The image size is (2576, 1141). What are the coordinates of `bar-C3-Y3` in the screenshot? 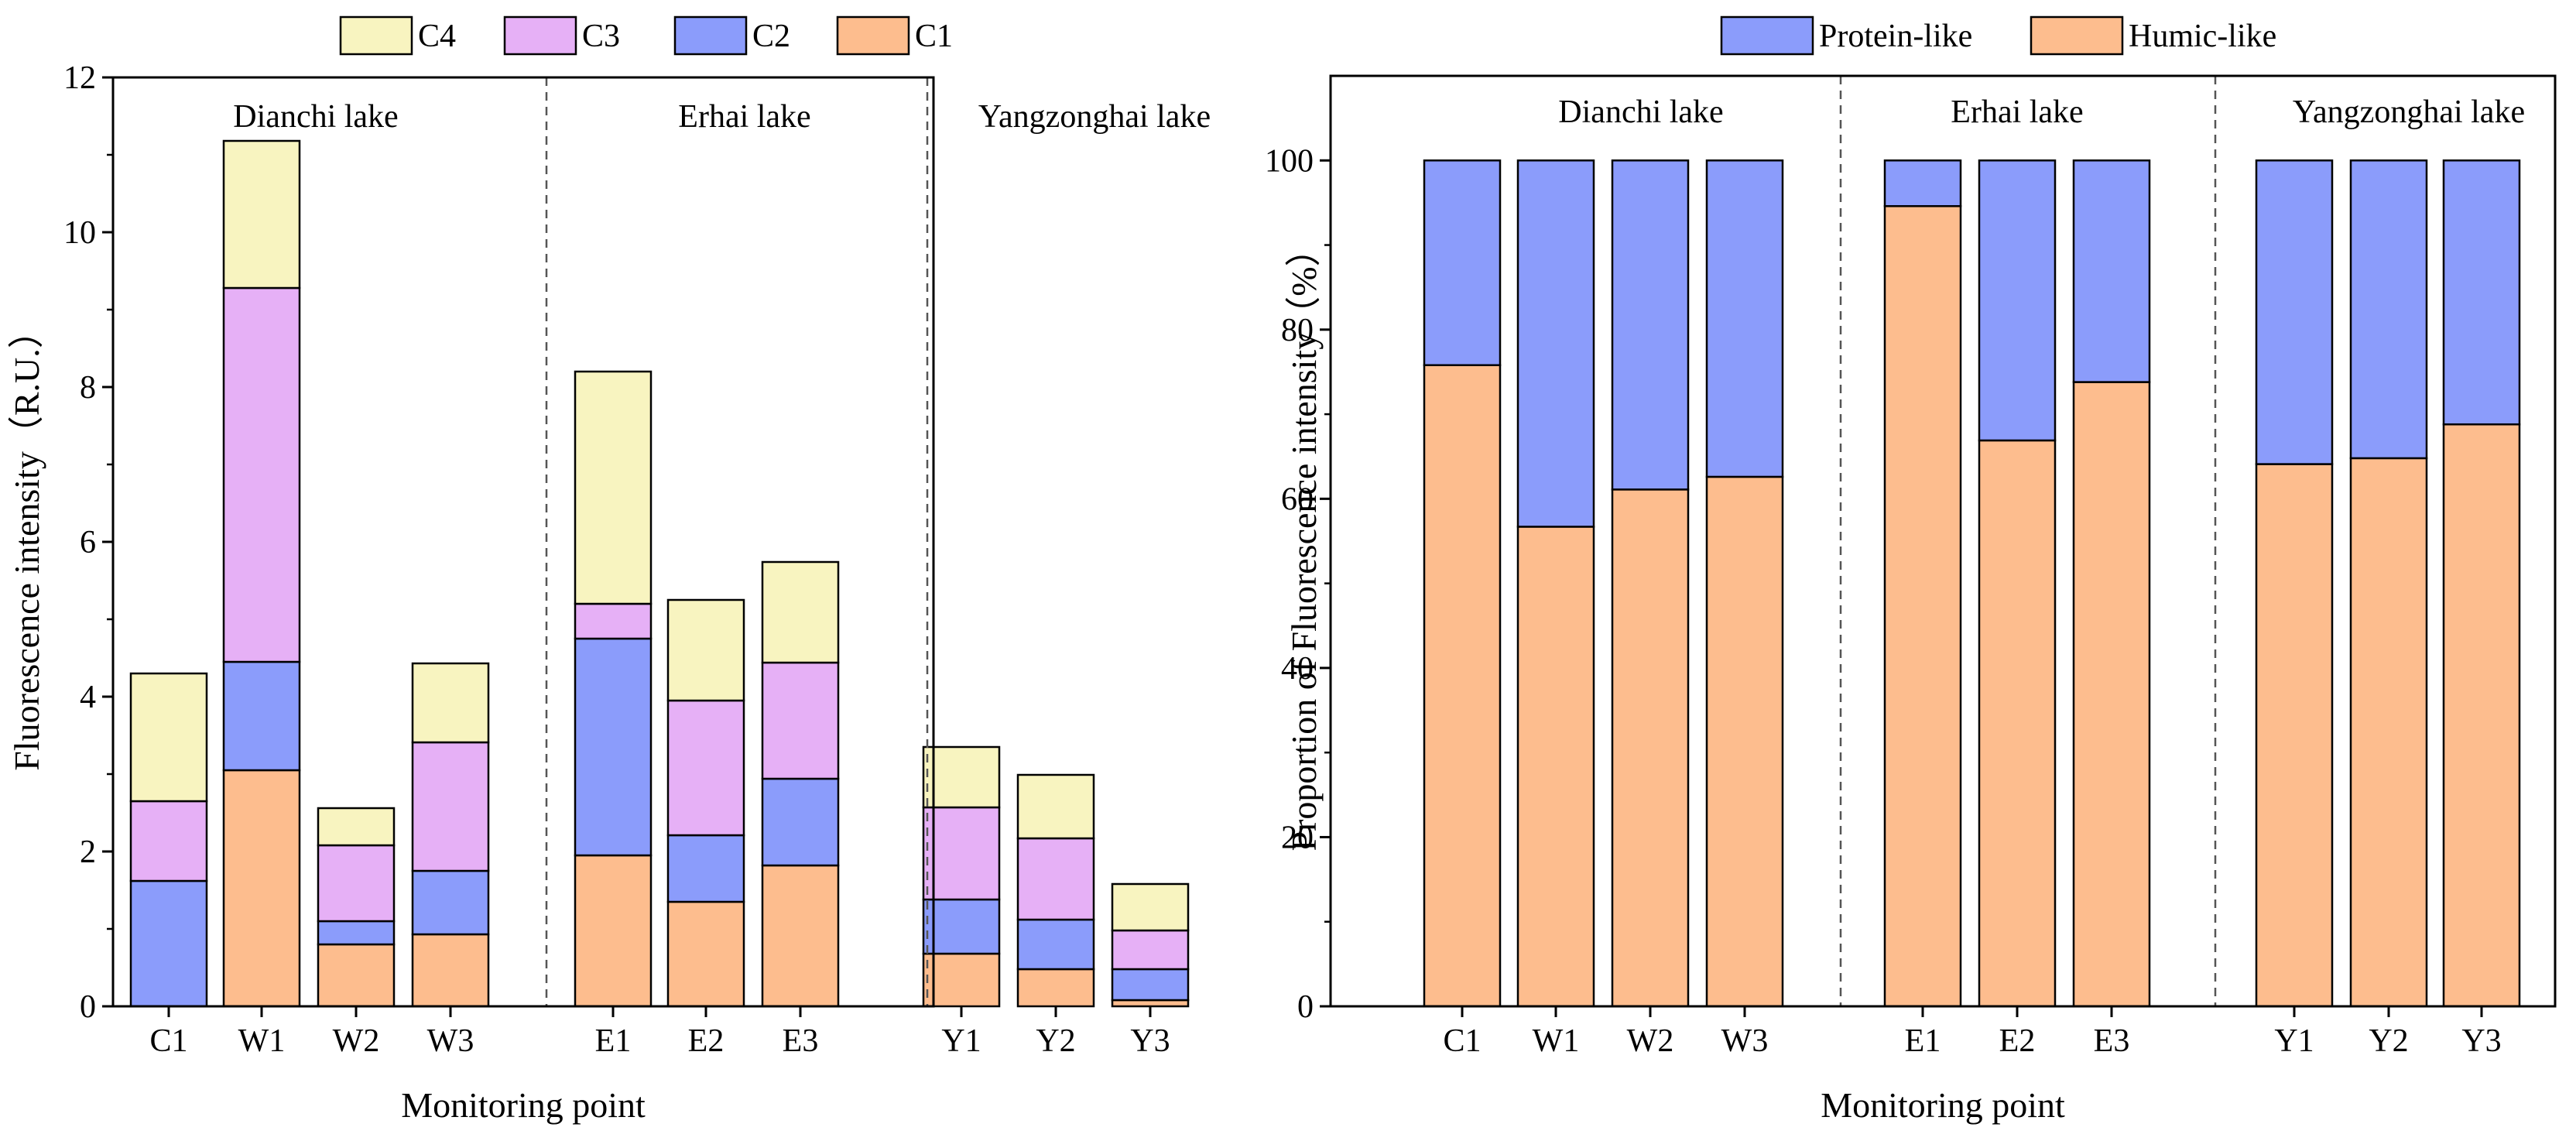 It's located at (1150, 950).